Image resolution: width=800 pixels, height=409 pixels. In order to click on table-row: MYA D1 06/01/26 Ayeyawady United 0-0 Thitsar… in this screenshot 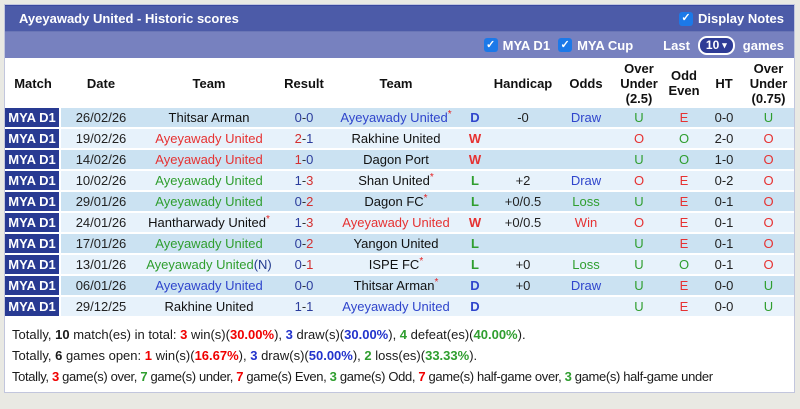, I will do `click(399, 286)`.